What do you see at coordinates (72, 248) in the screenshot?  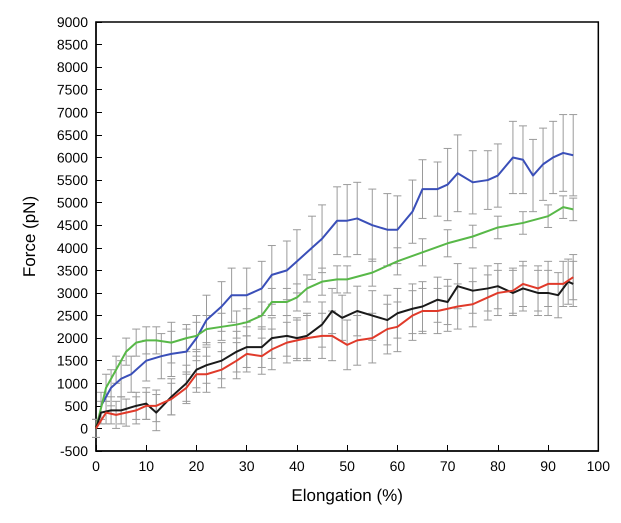 I see `y-tick-label: 4000` at bounding box center [72, 248].